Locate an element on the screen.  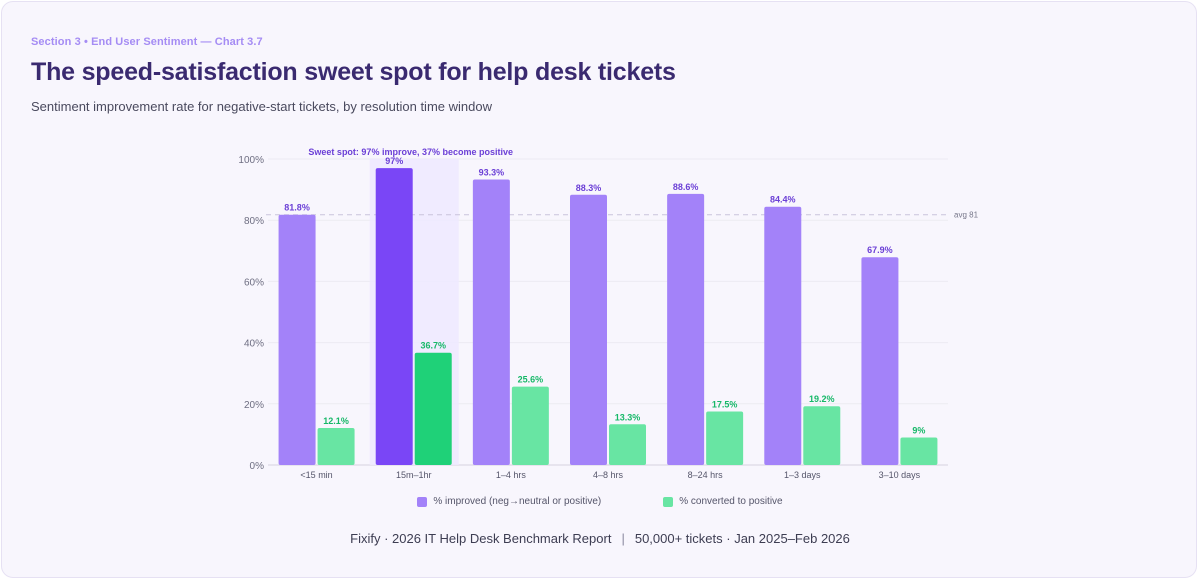
data-label-converted: 17.5% is located at coordinates (725, 404).